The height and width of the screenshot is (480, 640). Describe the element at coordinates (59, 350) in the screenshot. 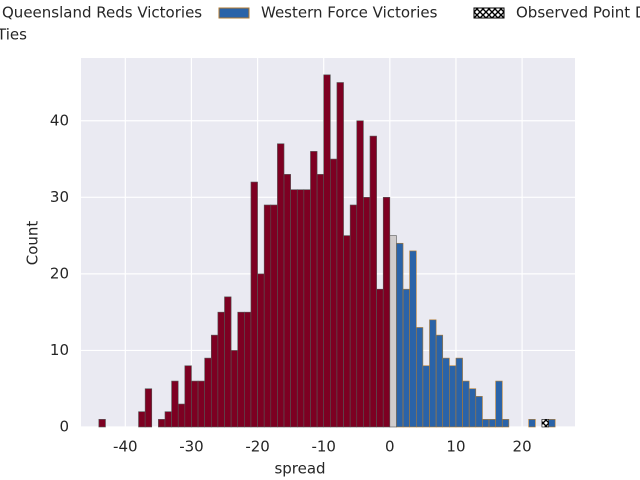

I see `y-tick-label: 10` at that location.